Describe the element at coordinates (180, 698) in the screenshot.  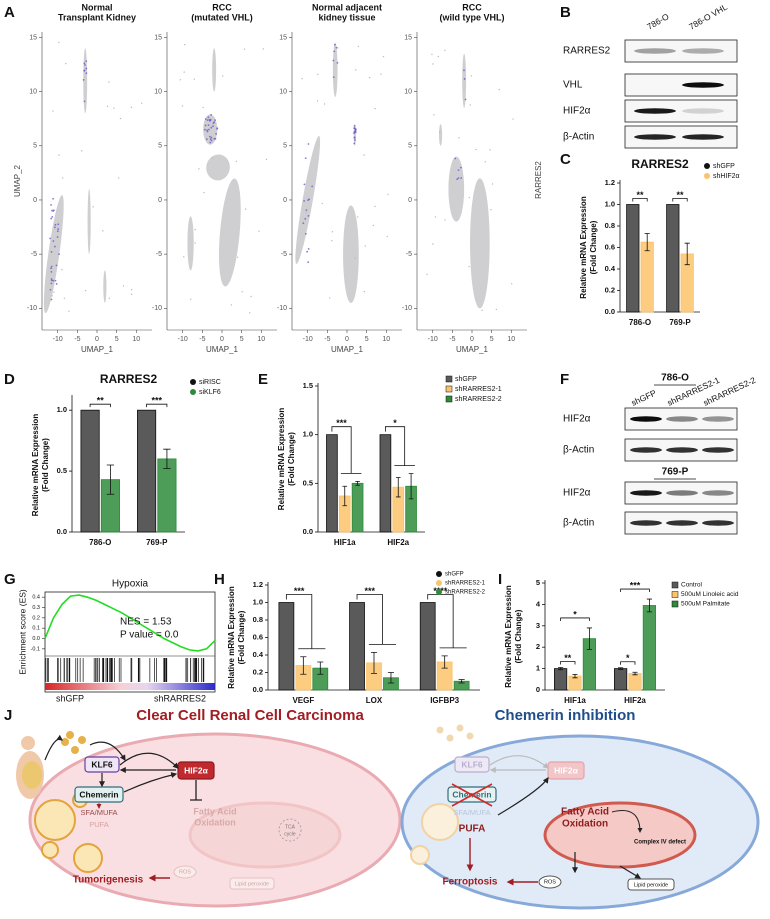
I see `phenotype-label: shRARRES2` at that location.